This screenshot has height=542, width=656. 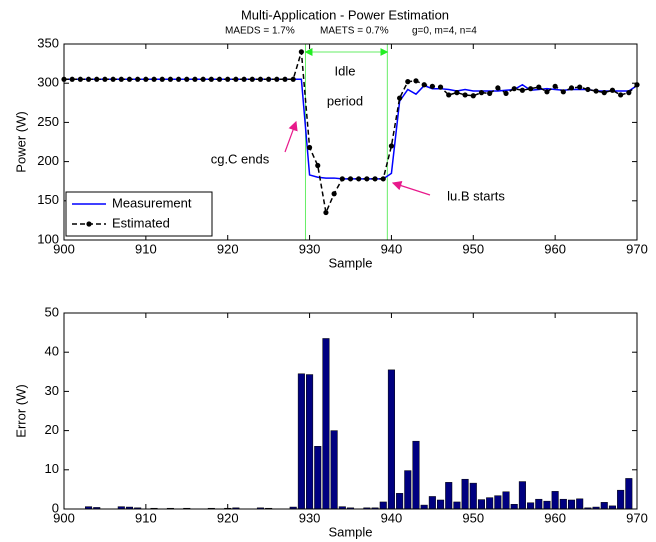 What do you see at coordinates (345, 14) in the screenshot?
I see `chart-title: Multi-Application - Power Estimation` at bounding box center [345, 14].